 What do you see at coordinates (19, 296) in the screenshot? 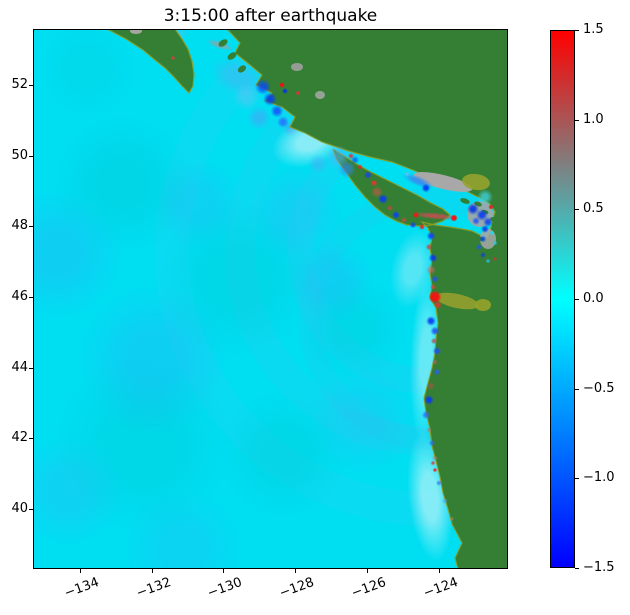
I see `y-tick-label: 46` at bounding box center [19, 296].